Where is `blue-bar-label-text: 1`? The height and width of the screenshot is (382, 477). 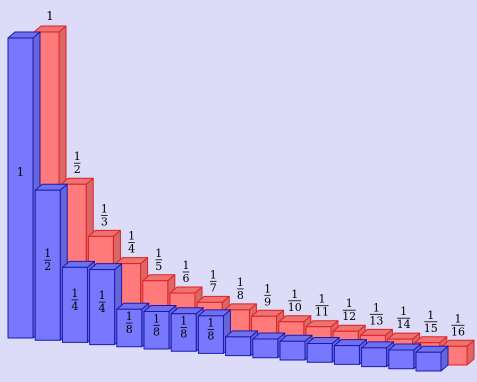 blue-bar-label-text: 1 is located at coordinates (21, 172).